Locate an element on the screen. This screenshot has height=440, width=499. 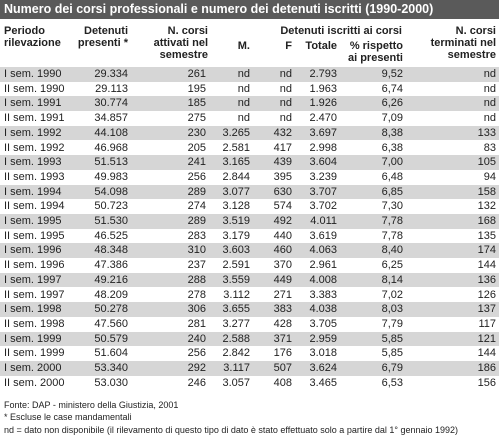
table-row: I sem. 1993 51.513 241 3.165 439 3.604 7,00 105 is located at coordinates (249, 162).